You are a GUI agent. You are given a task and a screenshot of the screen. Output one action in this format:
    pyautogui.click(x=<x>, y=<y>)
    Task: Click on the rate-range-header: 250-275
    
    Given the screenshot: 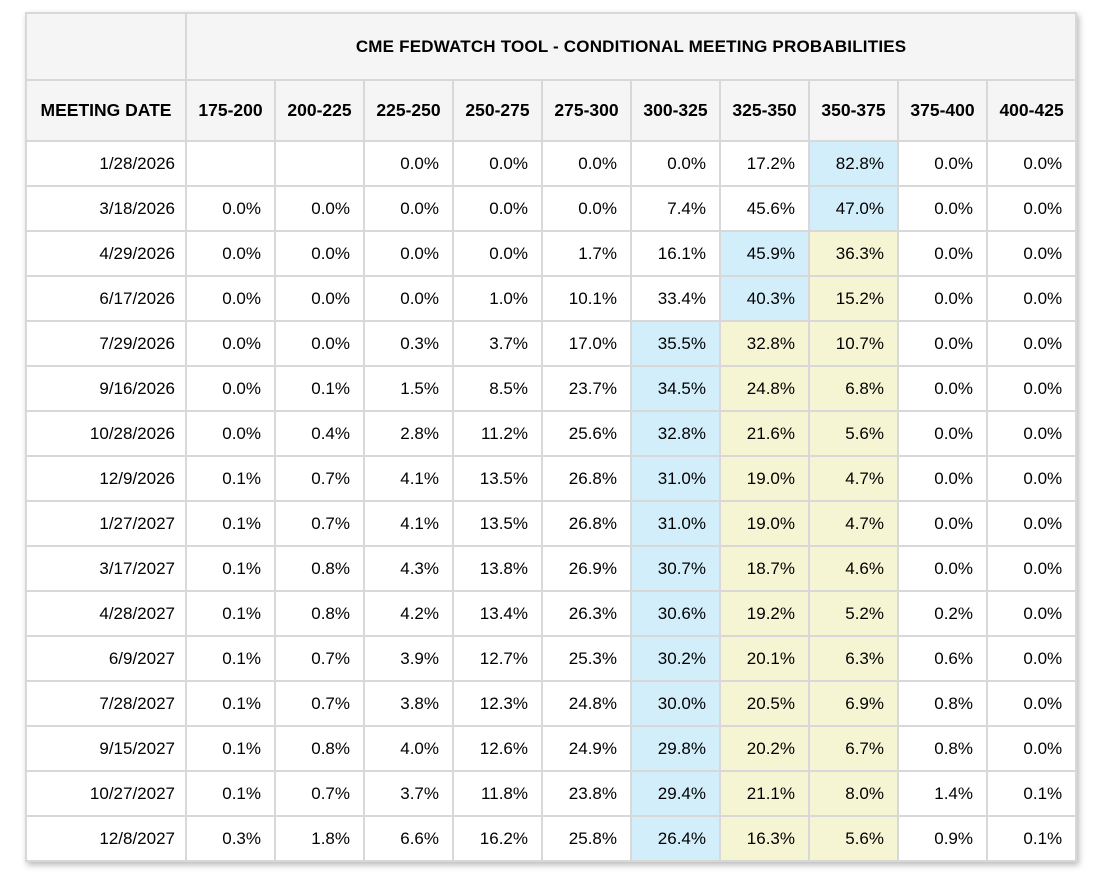 What is the action you would take?
    pyautogui.click(x=497, y=110)
    